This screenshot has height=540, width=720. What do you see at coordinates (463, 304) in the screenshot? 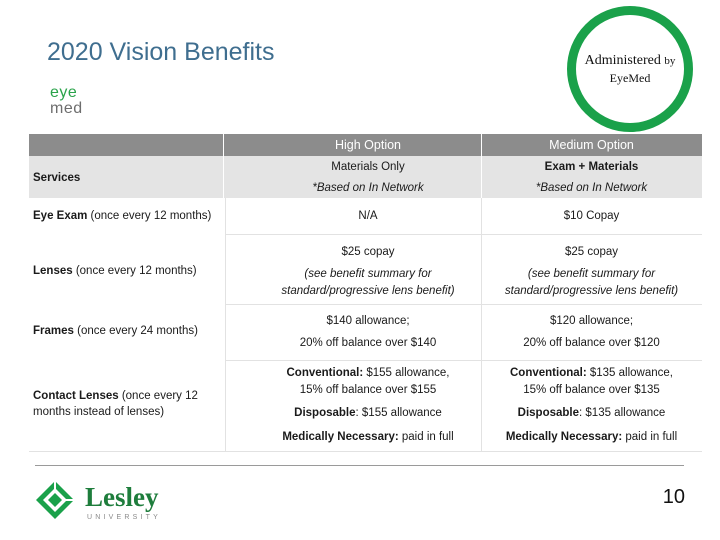
I see `row-divider-lenses` at bounding box center [463, 304].